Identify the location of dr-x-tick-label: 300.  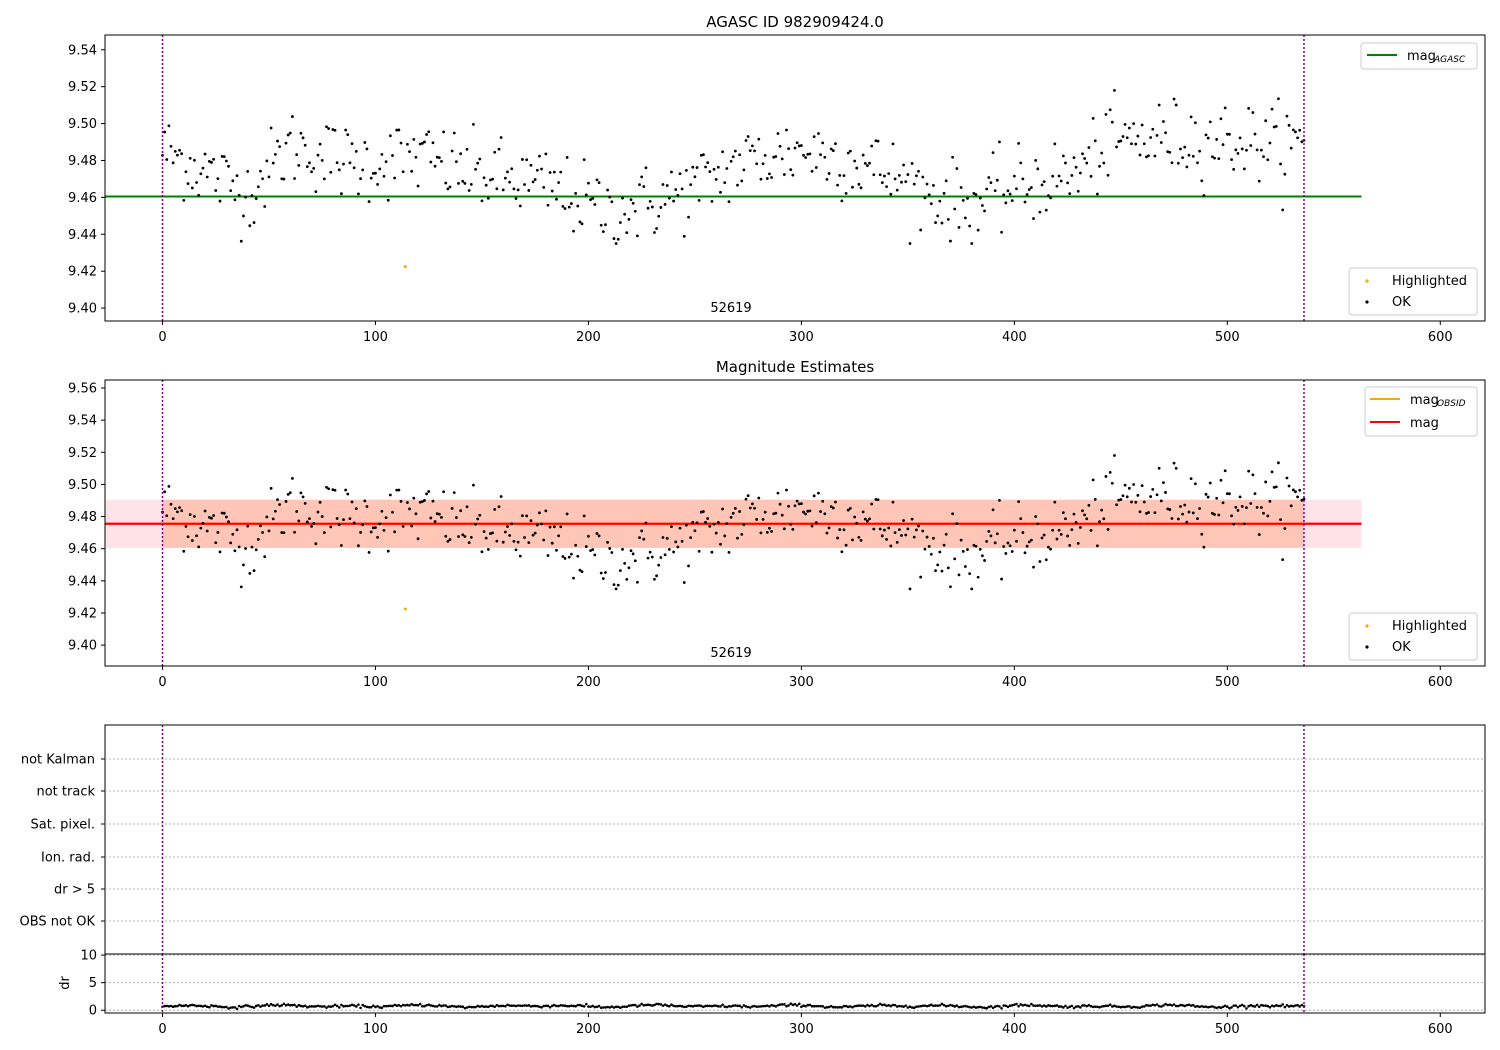
(801, 1029).